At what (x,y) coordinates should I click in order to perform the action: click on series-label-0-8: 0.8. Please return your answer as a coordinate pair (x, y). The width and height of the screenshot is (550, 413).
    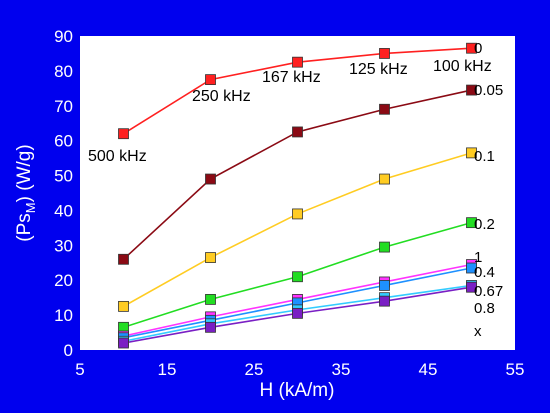
    Looking at the image, I should click on (484, 308).